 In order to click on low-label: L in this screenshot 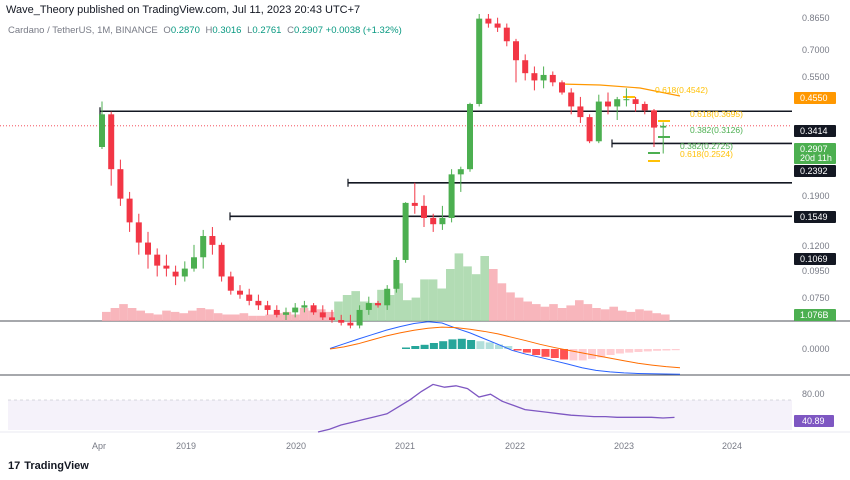, I will do `click(250, 30)`.